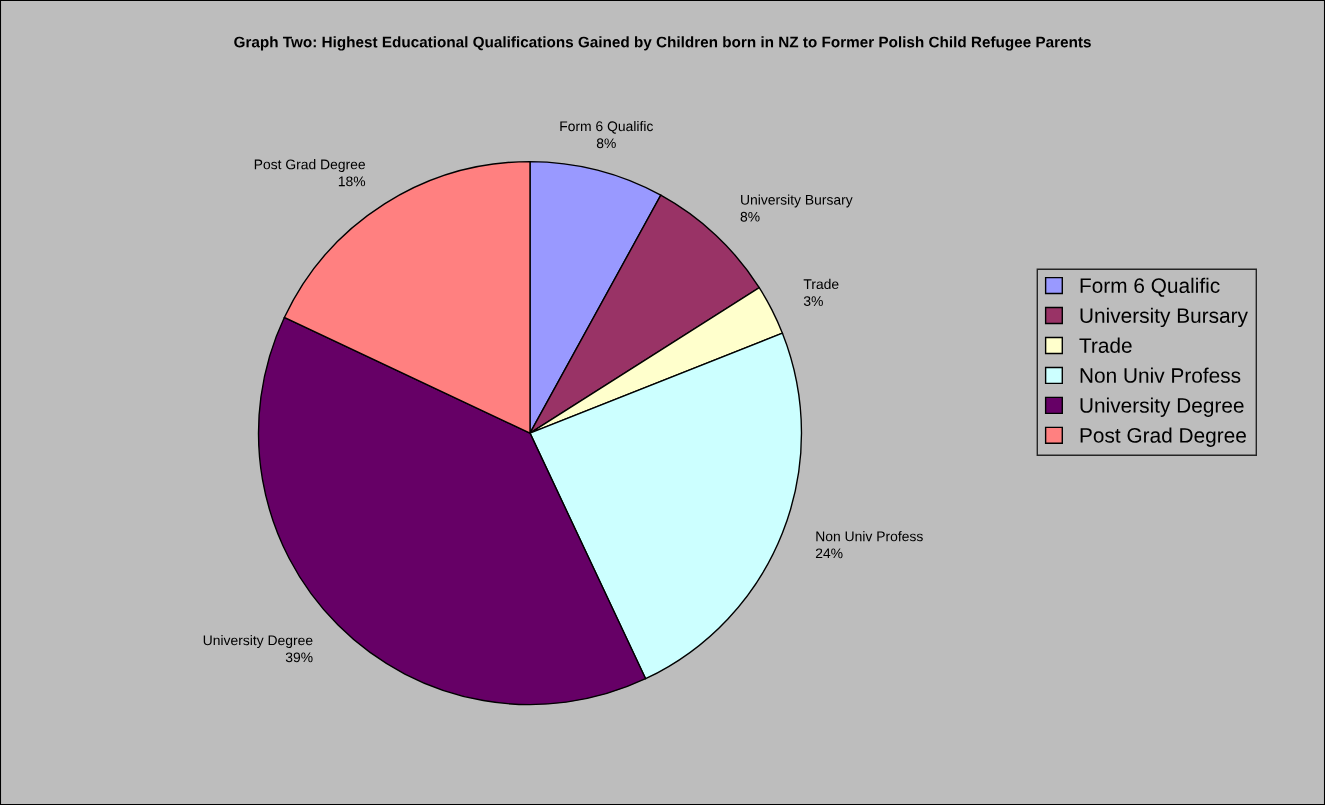  Describe the element at coordinates (829, 553) in the screenshot. I see `data-label: 24%` at that location.